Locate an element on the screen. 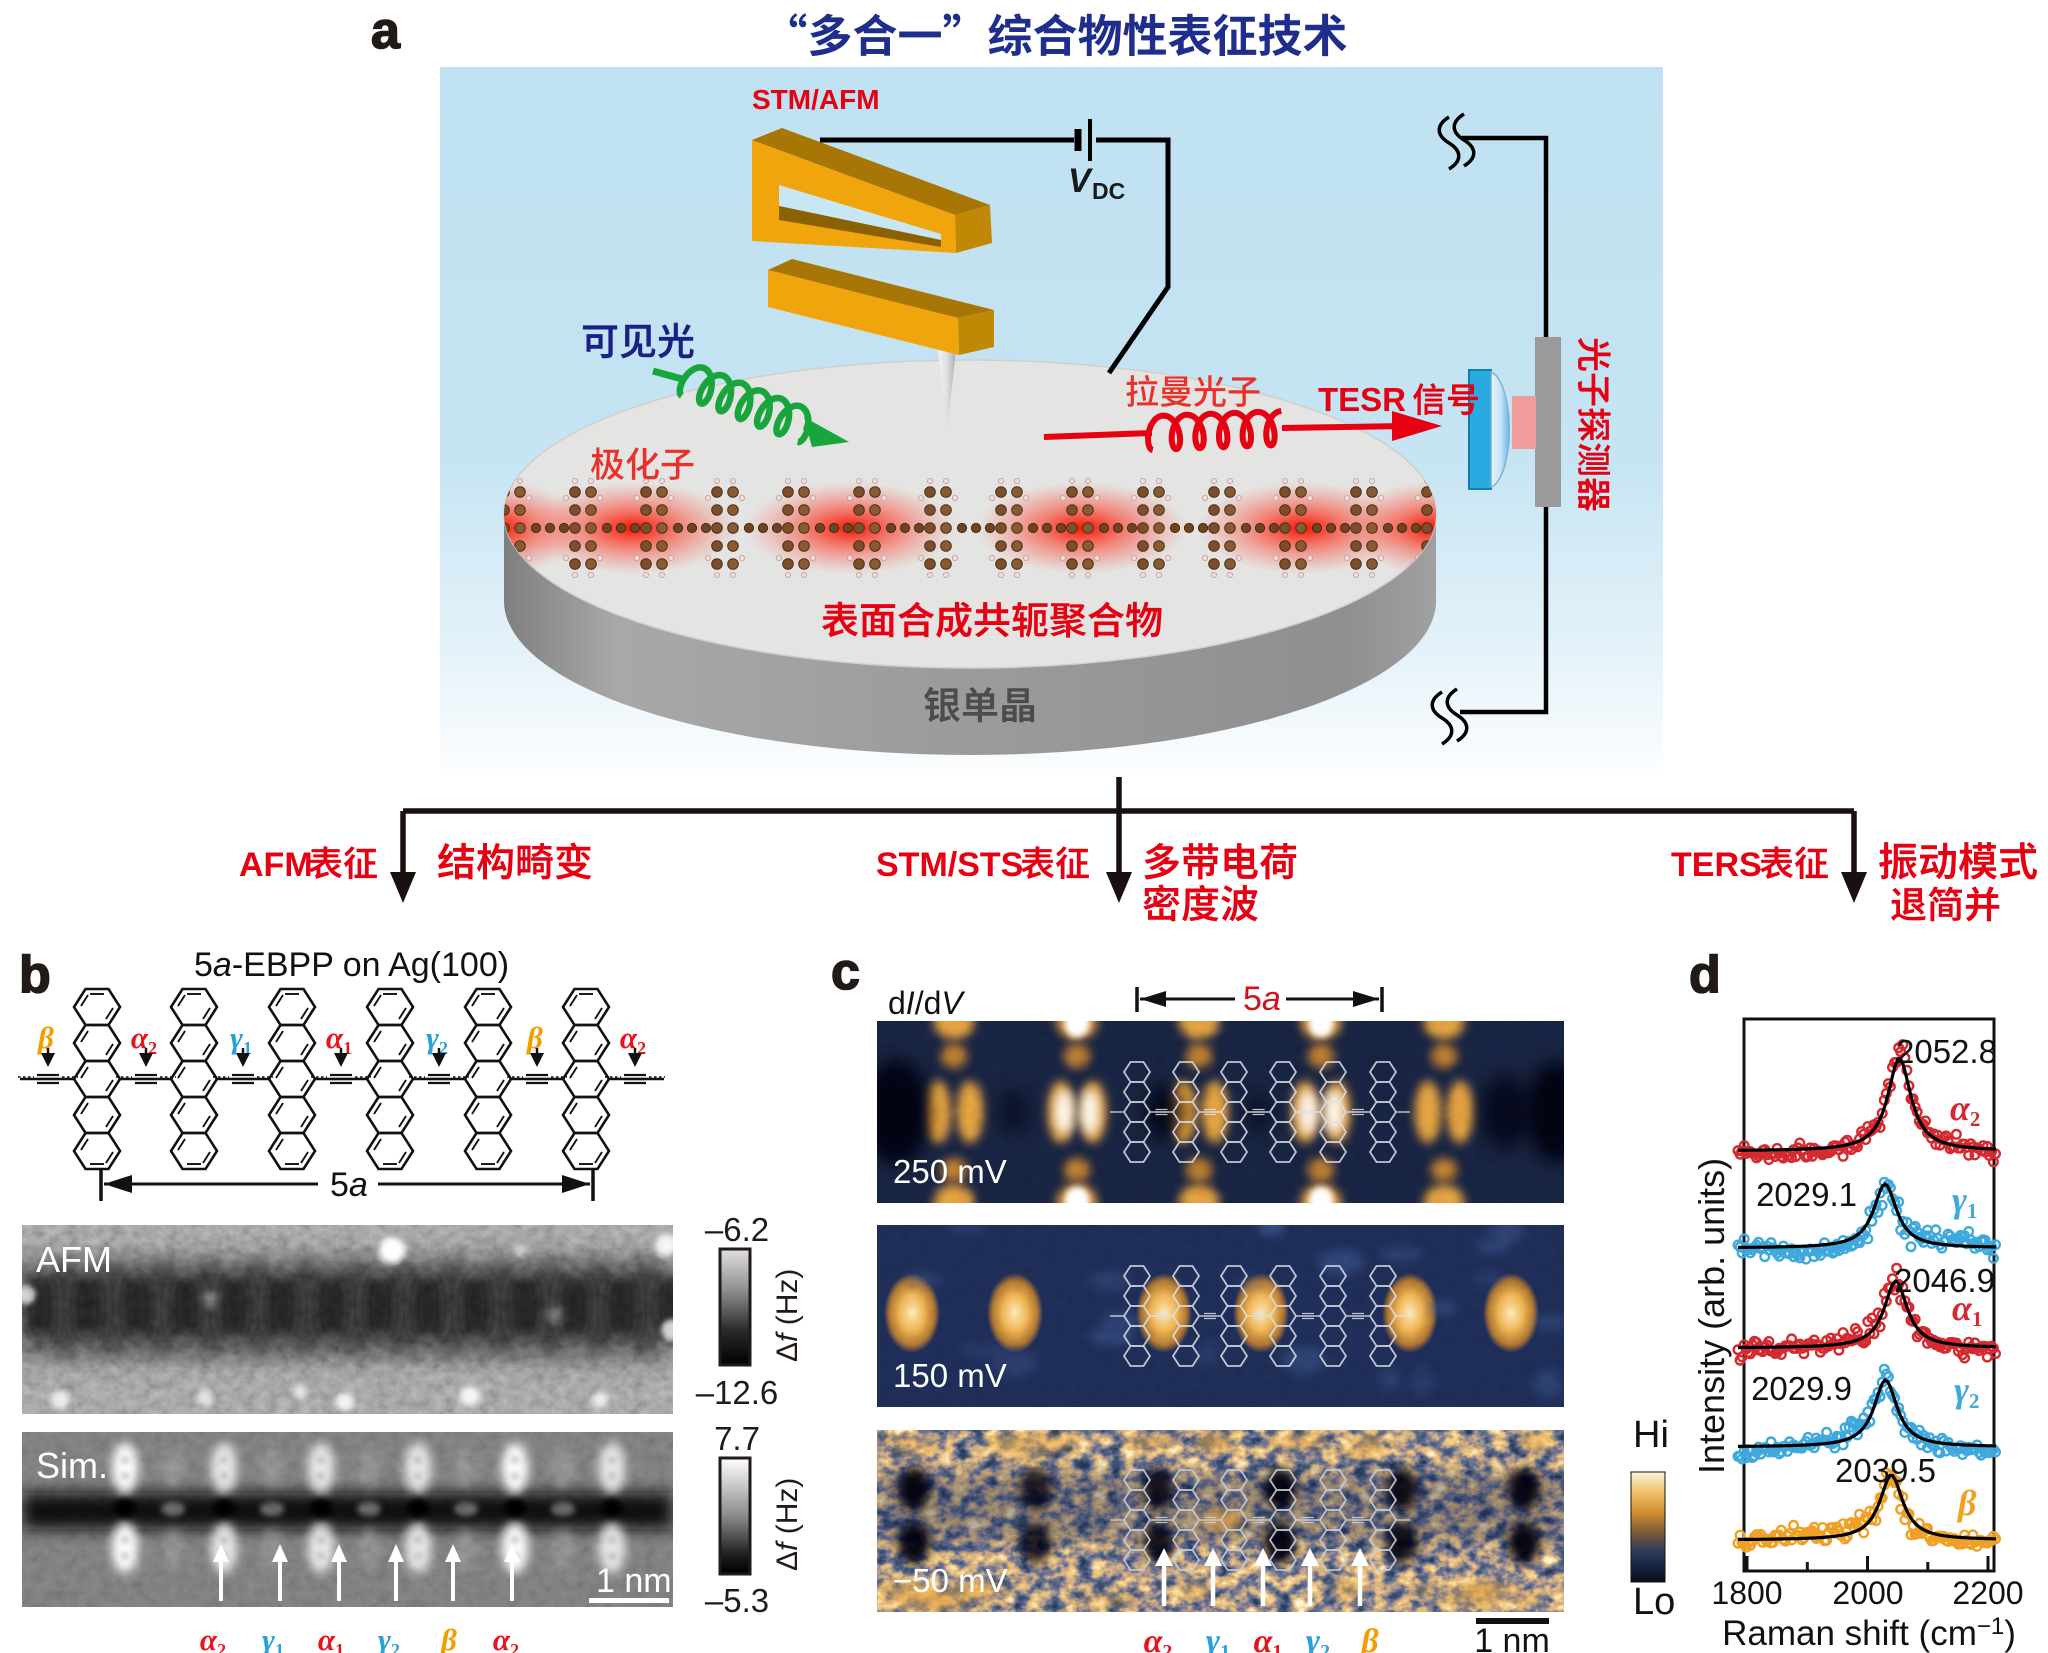  svg-text: STM/AFM is located at coordinates (816, 99).